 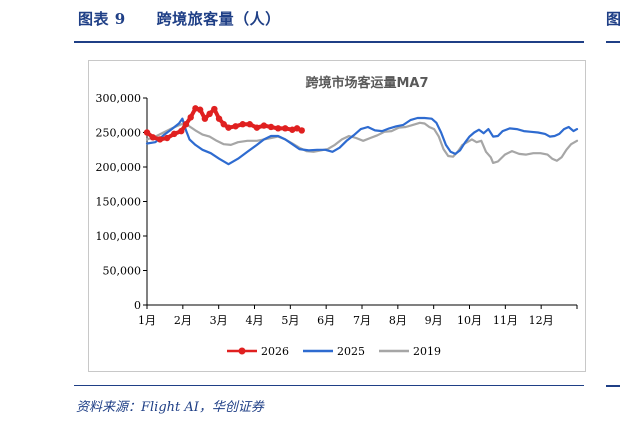 I want to click on x-tick-label: 10月, so click(x=469, y=320).